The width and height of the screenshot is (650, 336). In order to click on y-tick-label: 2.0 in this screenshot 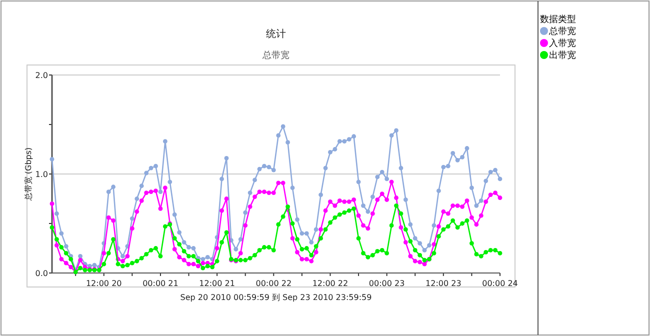, I will do `click(41, 75)`.